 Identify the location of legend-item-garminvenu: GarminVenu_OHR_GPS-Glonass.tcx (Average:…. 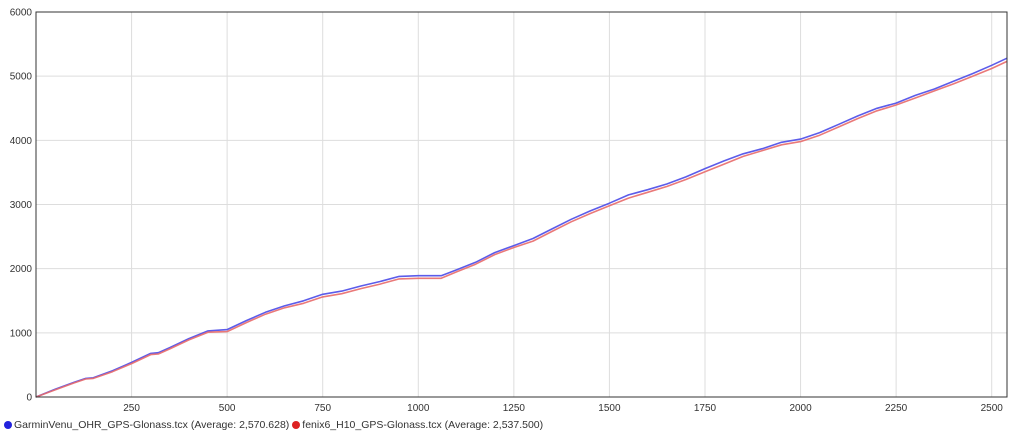
(146, 425).